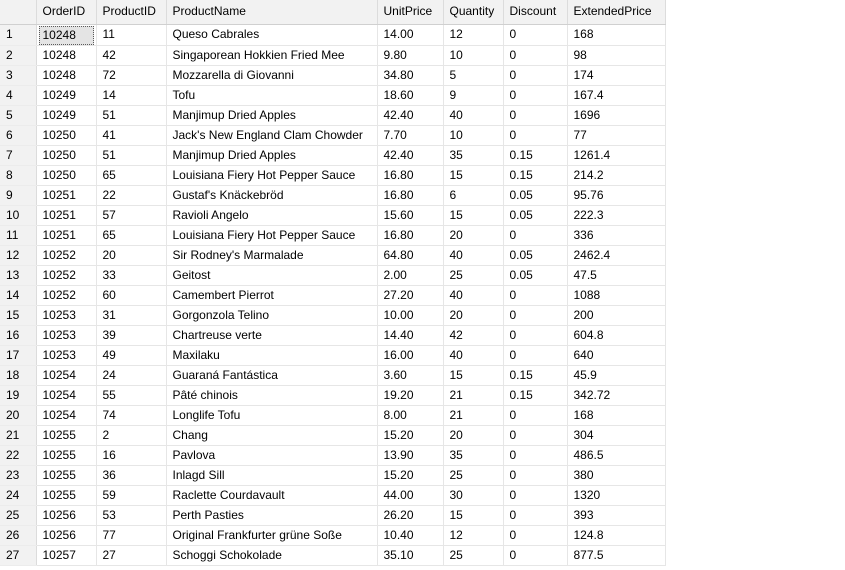 Image resolution: width=845 pixels, height=570 pixels. I want to click on table-row: 1 10248 11 Queso Cabrales 14.00 12 0 168, so click(333, 35).